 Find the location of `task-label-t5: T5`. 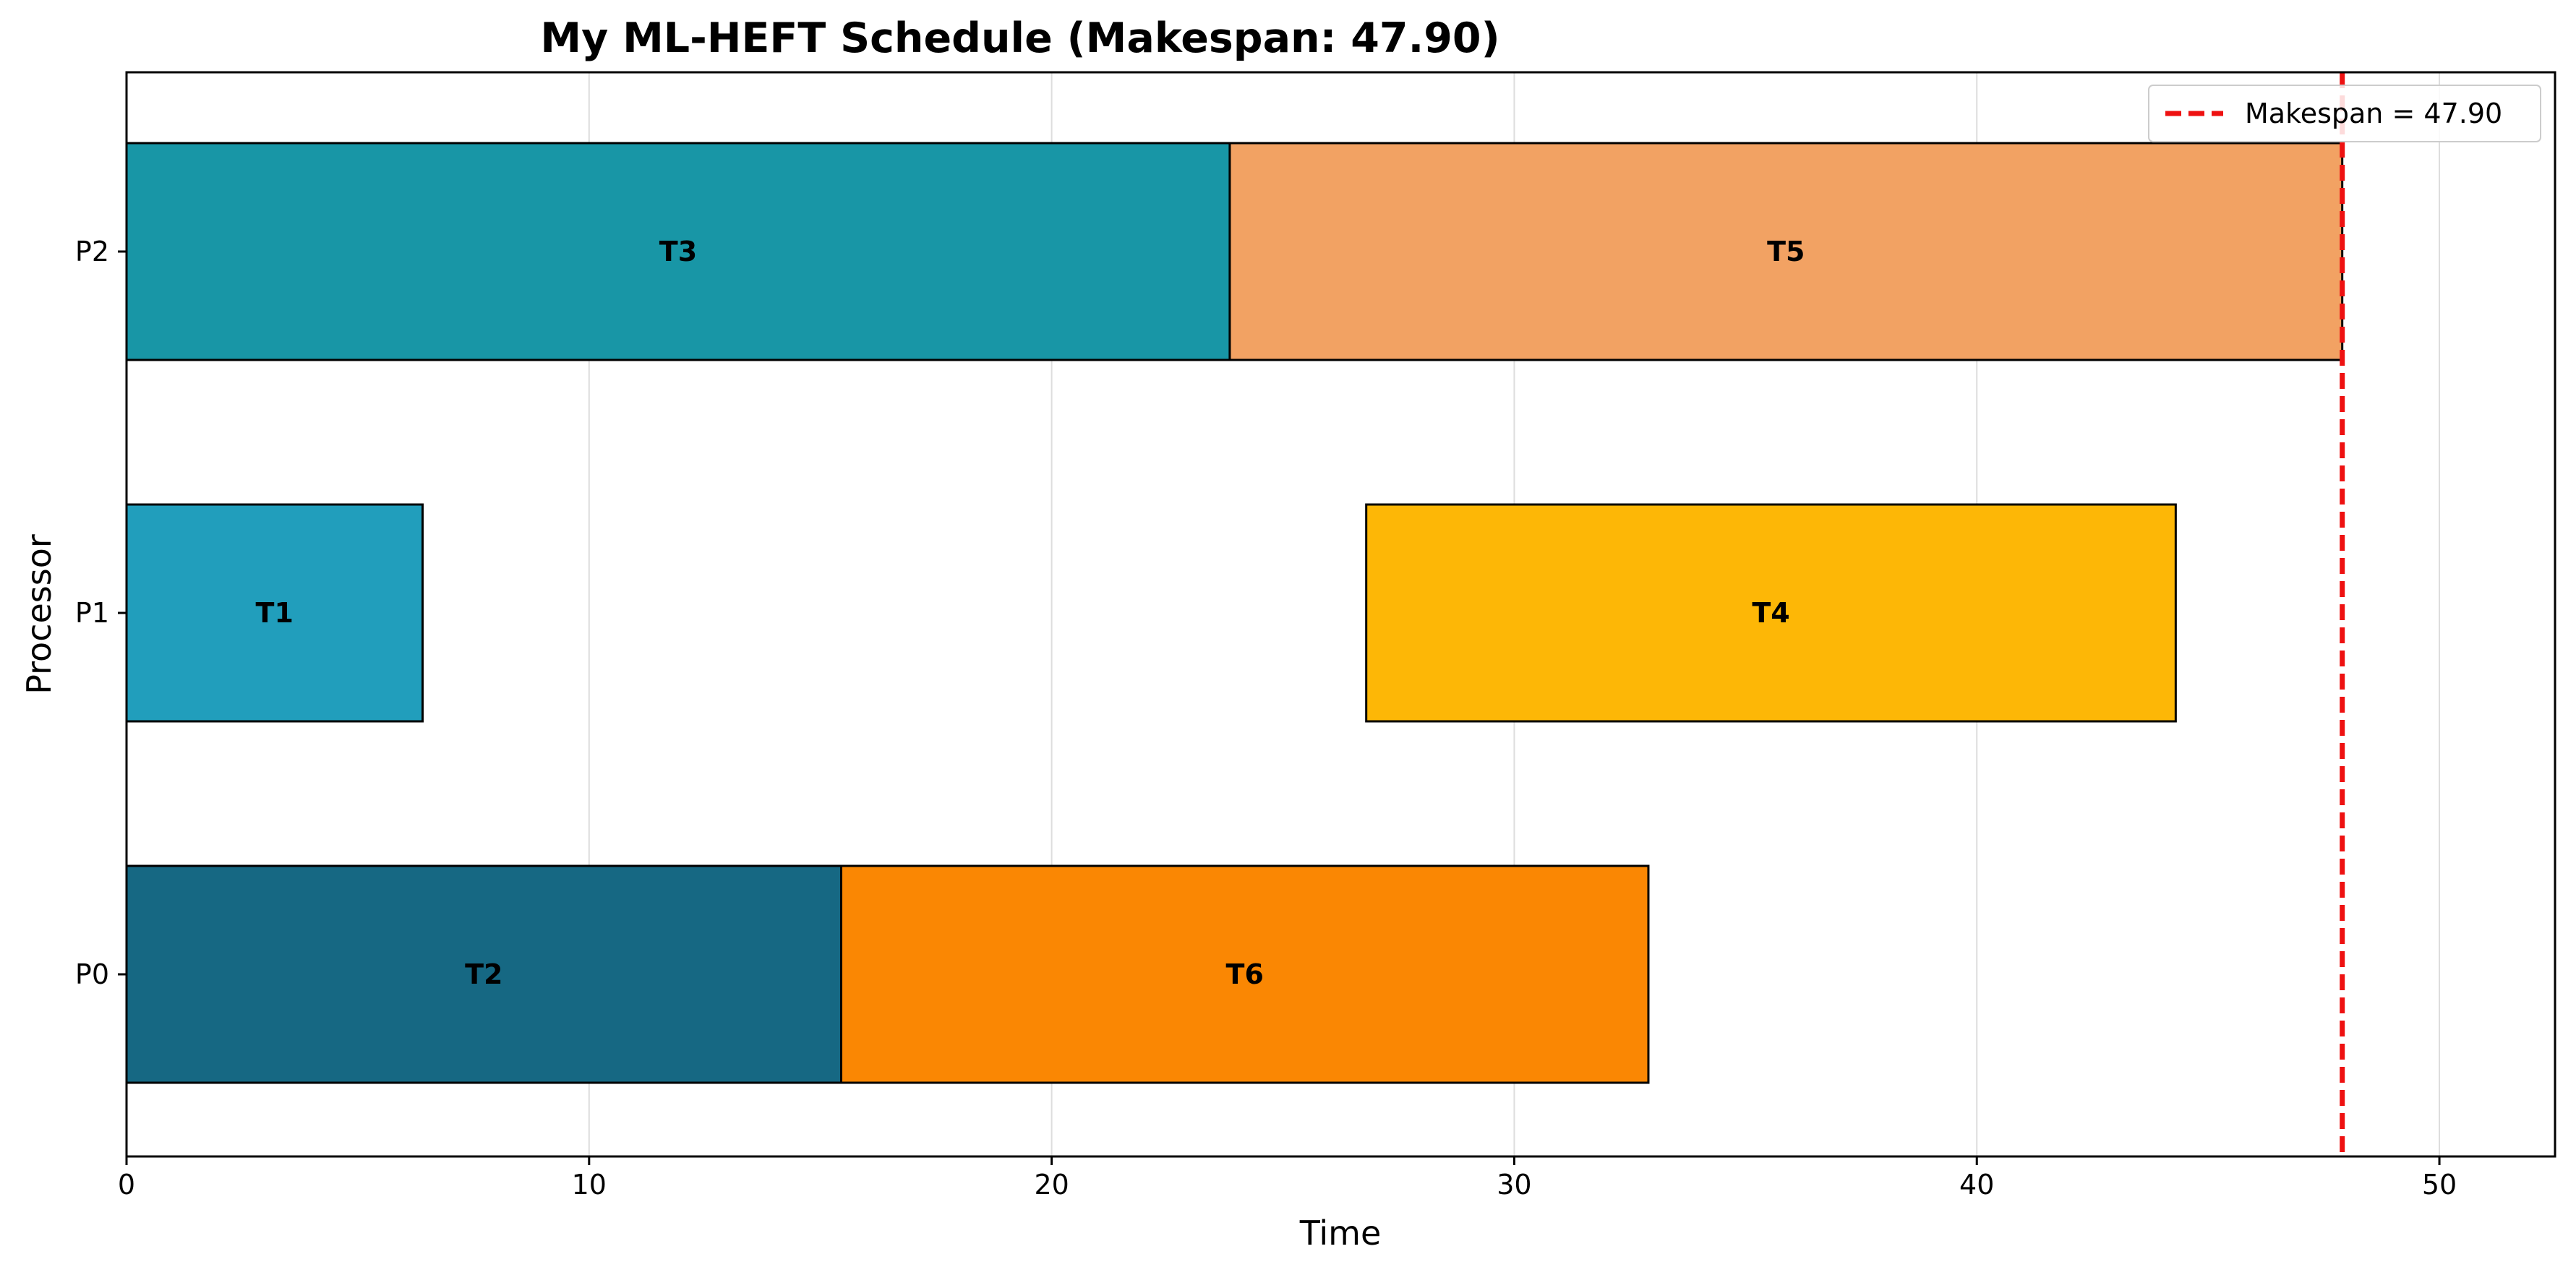

task-label-t5: T5 is located at coordinates (1786, 251).